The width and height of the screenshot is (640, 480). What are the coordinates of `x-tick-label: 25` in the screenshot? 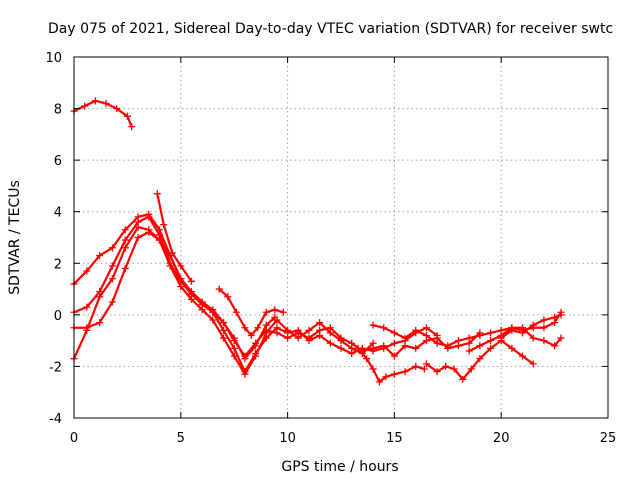 It's located at (608, 438).